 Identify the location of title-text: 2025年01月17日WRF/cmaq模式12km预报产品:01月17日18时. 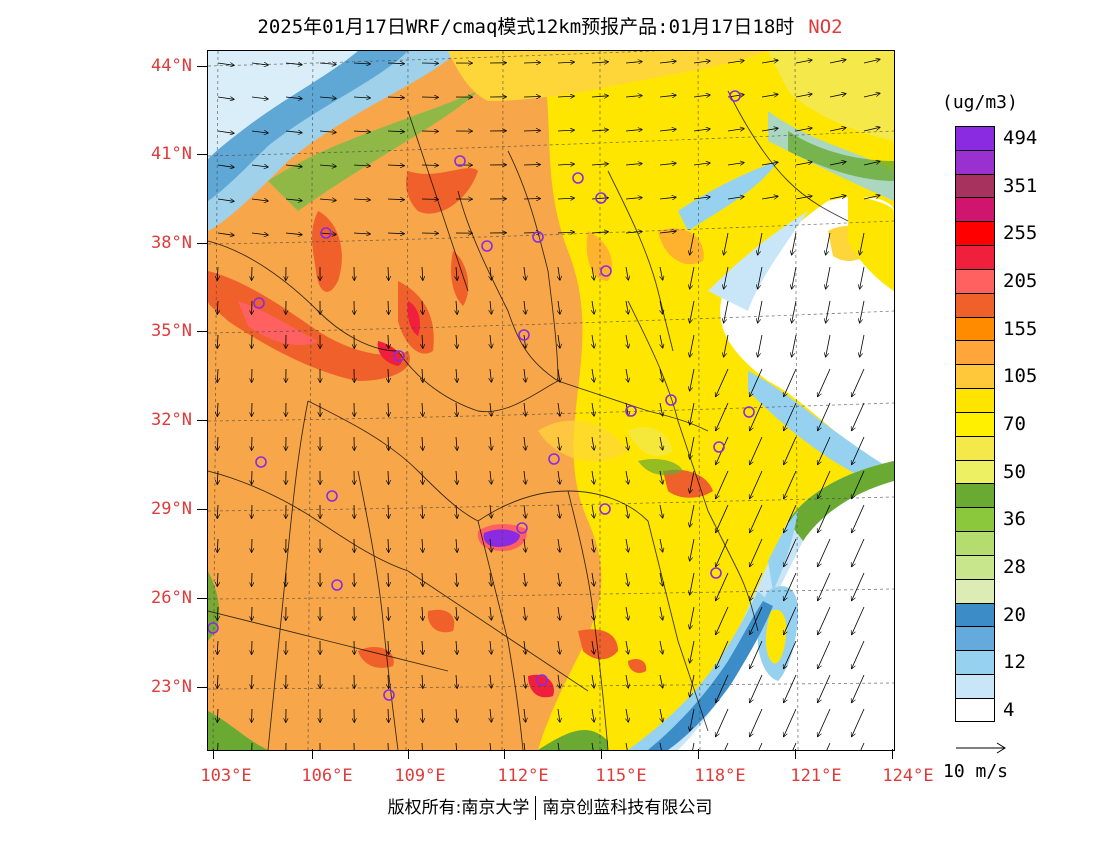
(526, 27).